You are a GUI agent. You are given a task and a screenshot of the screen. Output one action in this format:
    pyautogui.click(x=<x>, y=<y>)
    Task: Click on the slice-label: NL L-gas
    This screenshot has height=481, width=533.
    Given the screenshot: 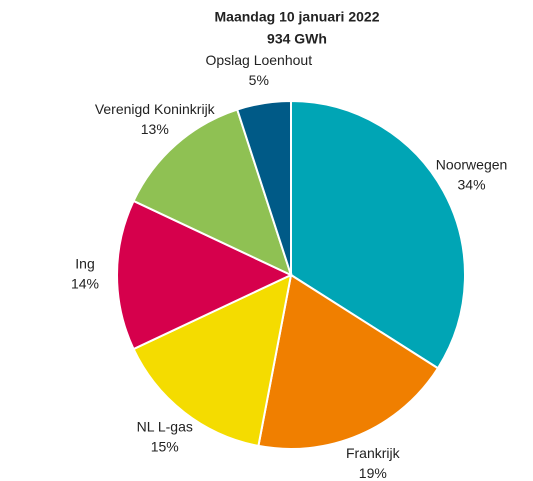 What is the action you would take?
    pyautogui.click(x=165, y=426)
    